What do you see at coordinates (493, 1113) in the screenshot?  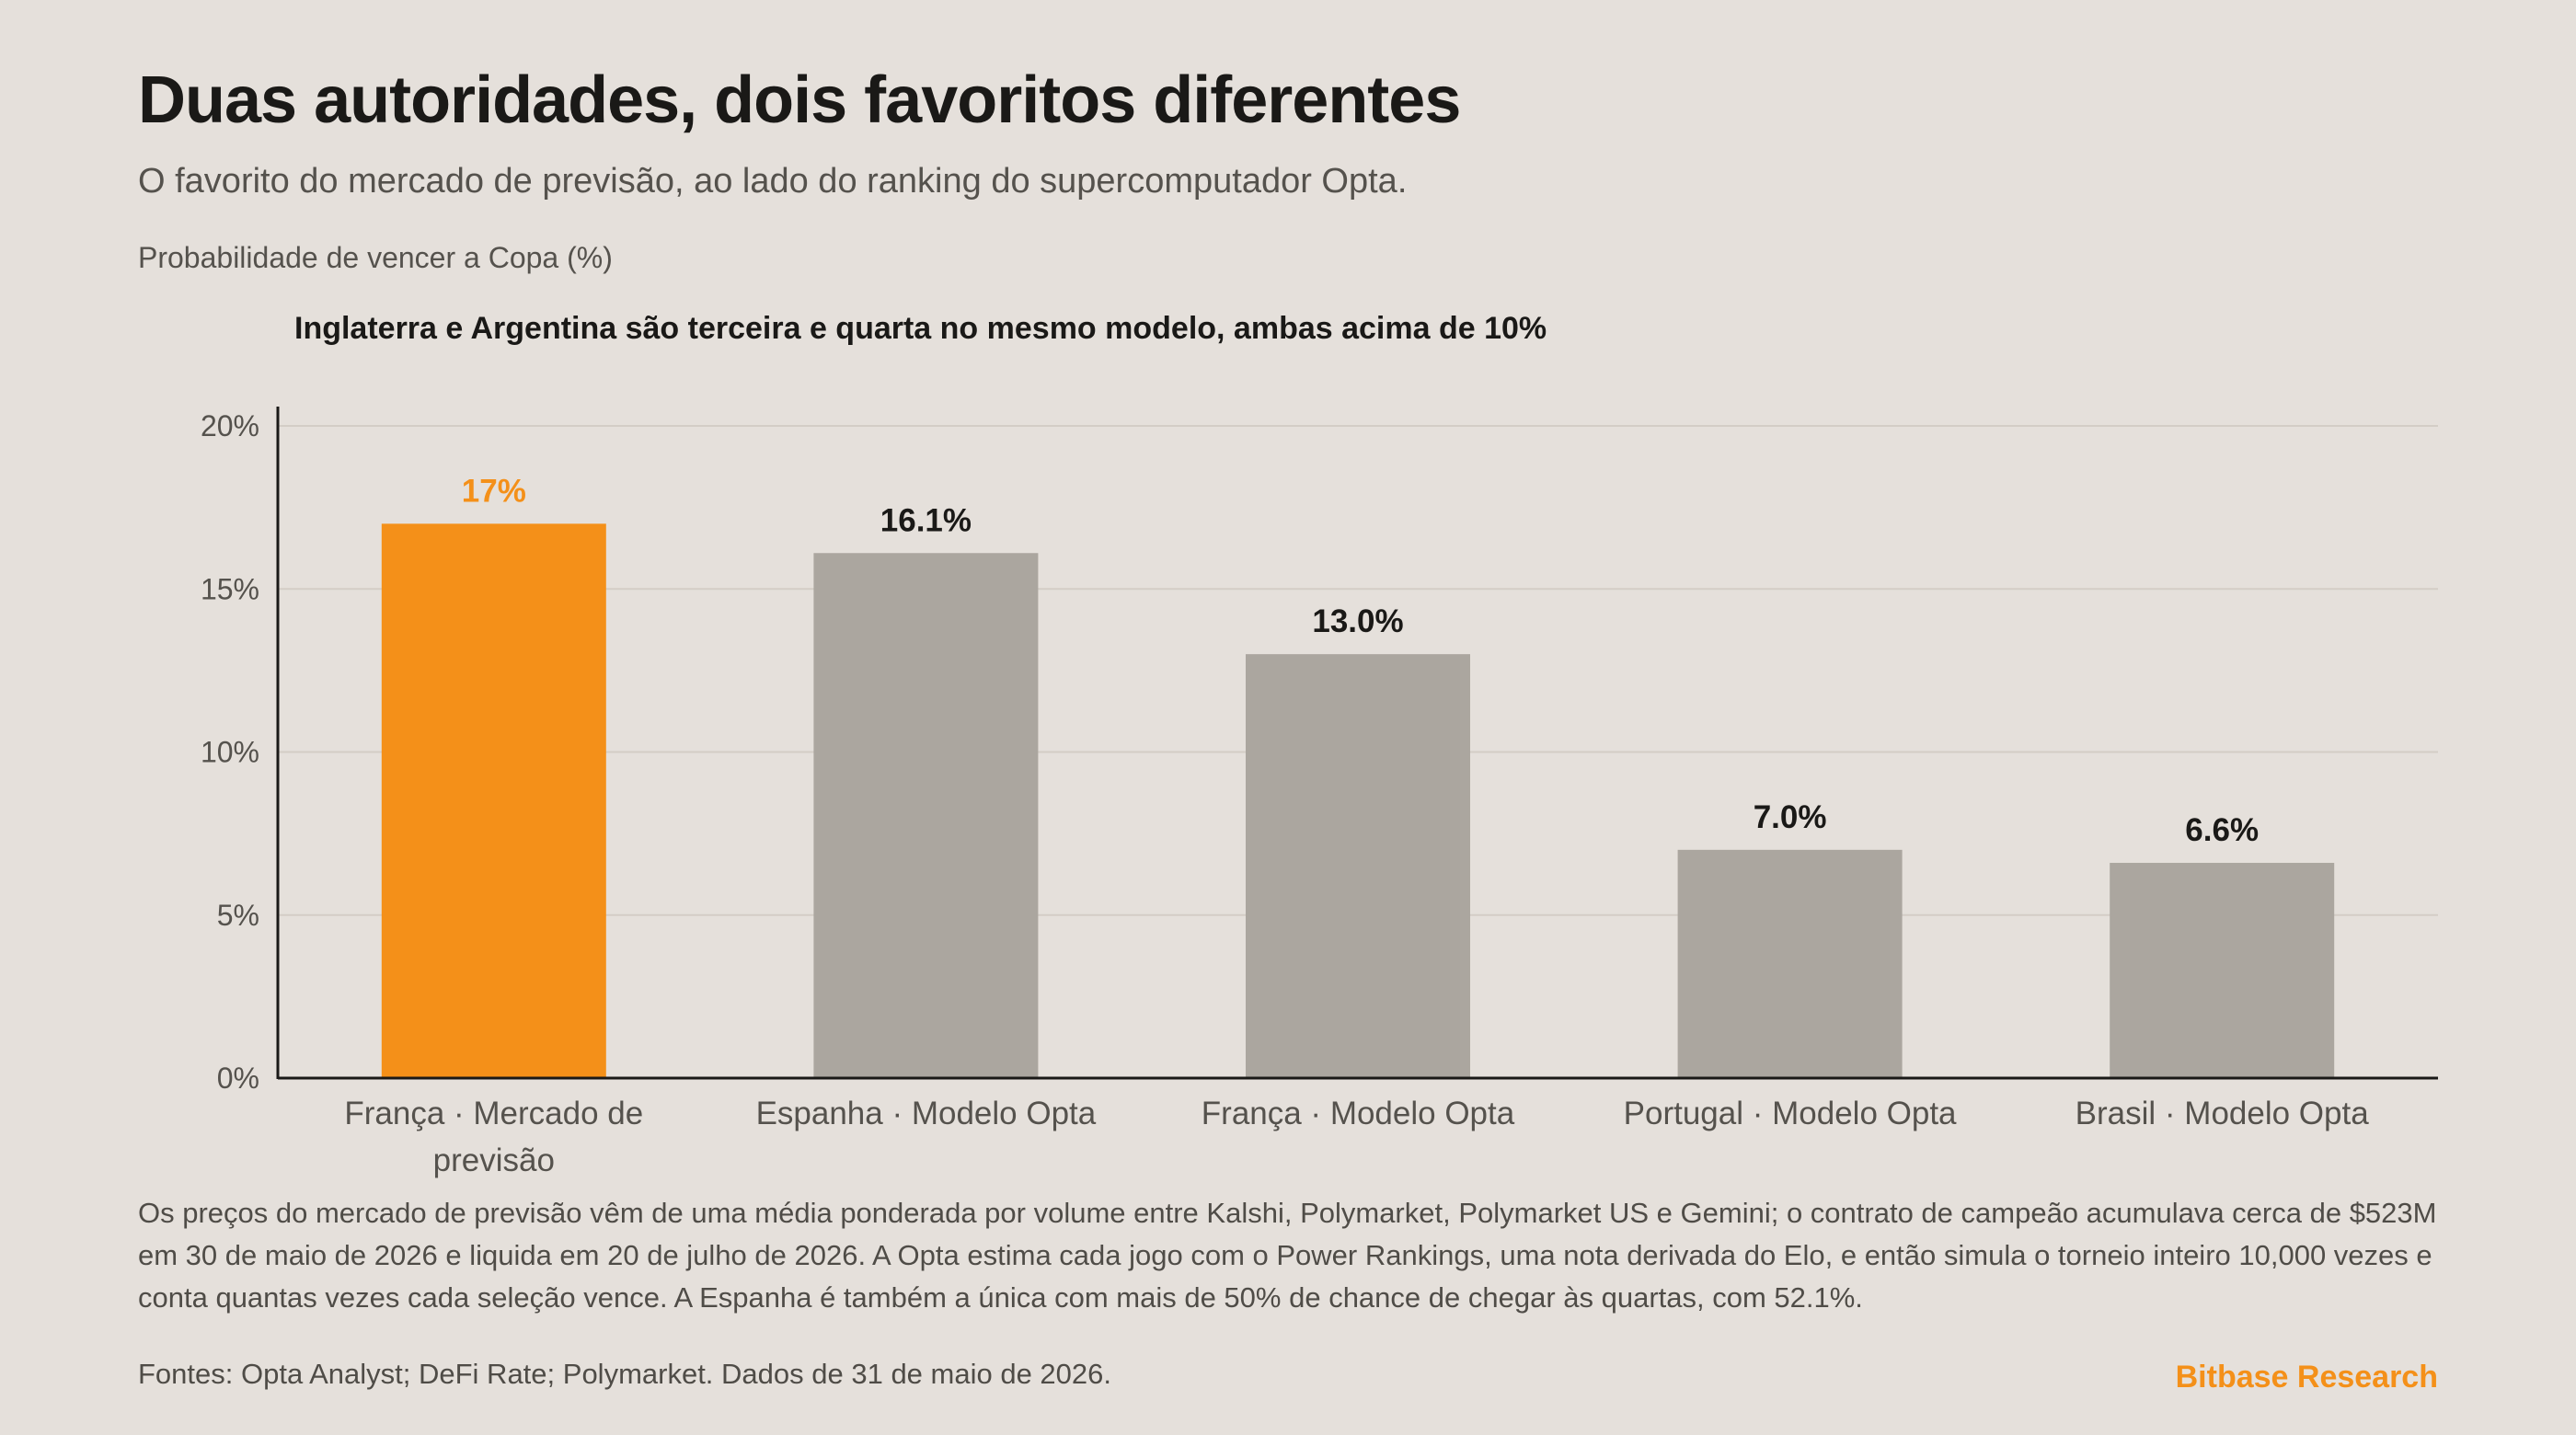 I see `x-tick-label: França · Mercado de` at bounding box center [493, 1113].